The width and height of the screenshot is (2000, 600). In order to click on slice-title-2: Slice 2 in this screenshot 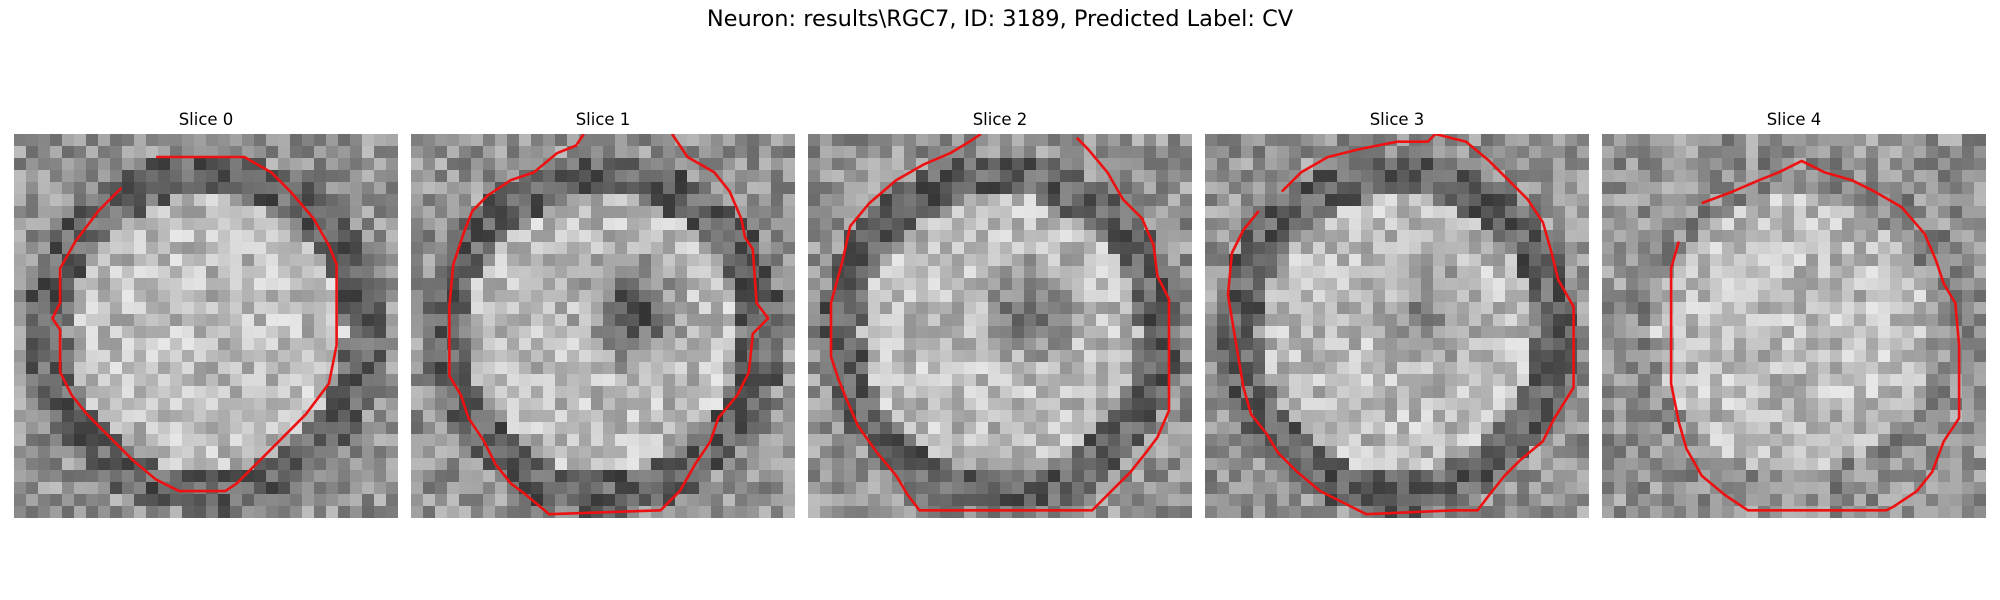, I will do `click(1000, 119)`.